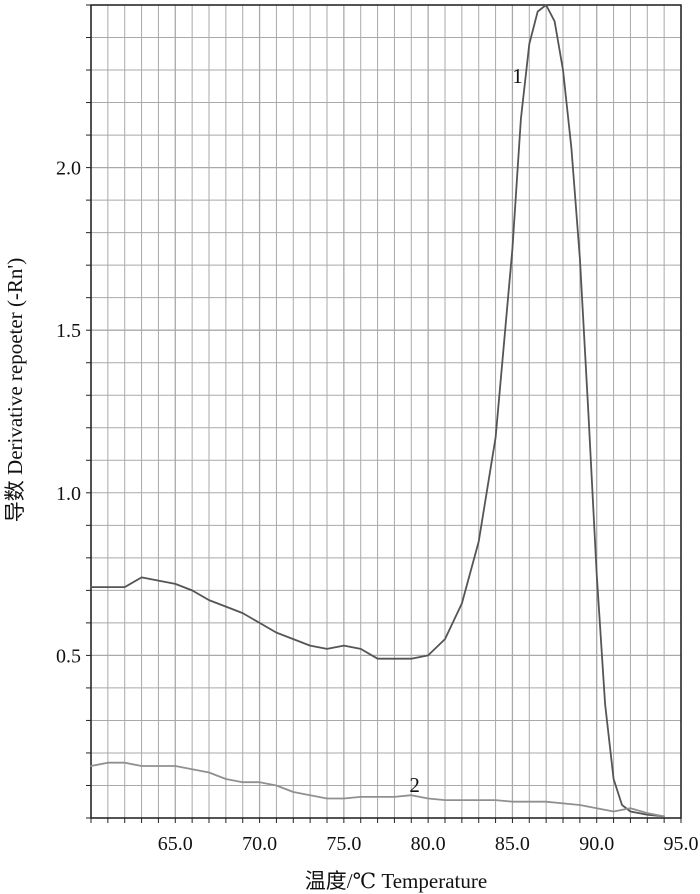  What do you see at coordinates (68, 494) in the screenshot?
I see `y-tick-label: 1.0` at bounding box center [68, 494].